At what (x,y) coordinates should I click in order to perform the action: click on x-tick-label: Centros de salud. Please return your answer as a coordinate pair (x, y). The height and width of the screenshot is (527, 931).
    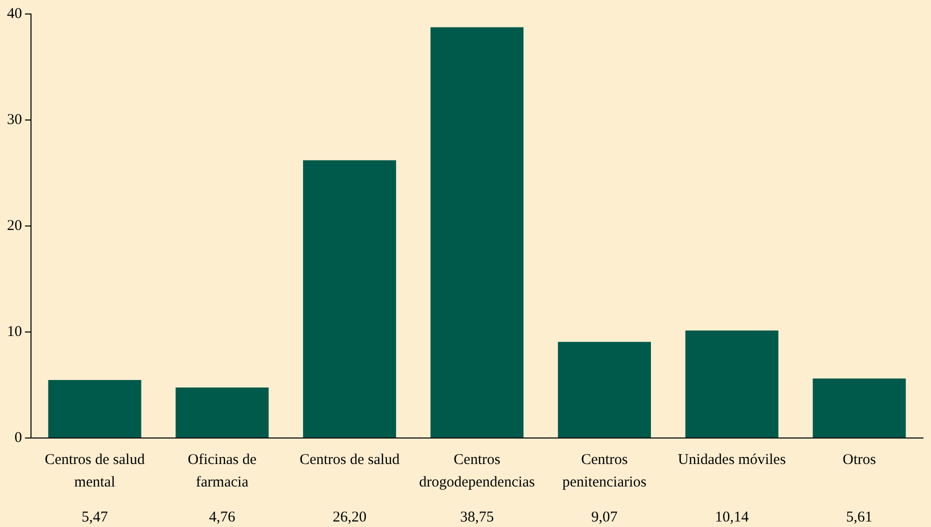
    Looking at the image, I should click on (350, 460).